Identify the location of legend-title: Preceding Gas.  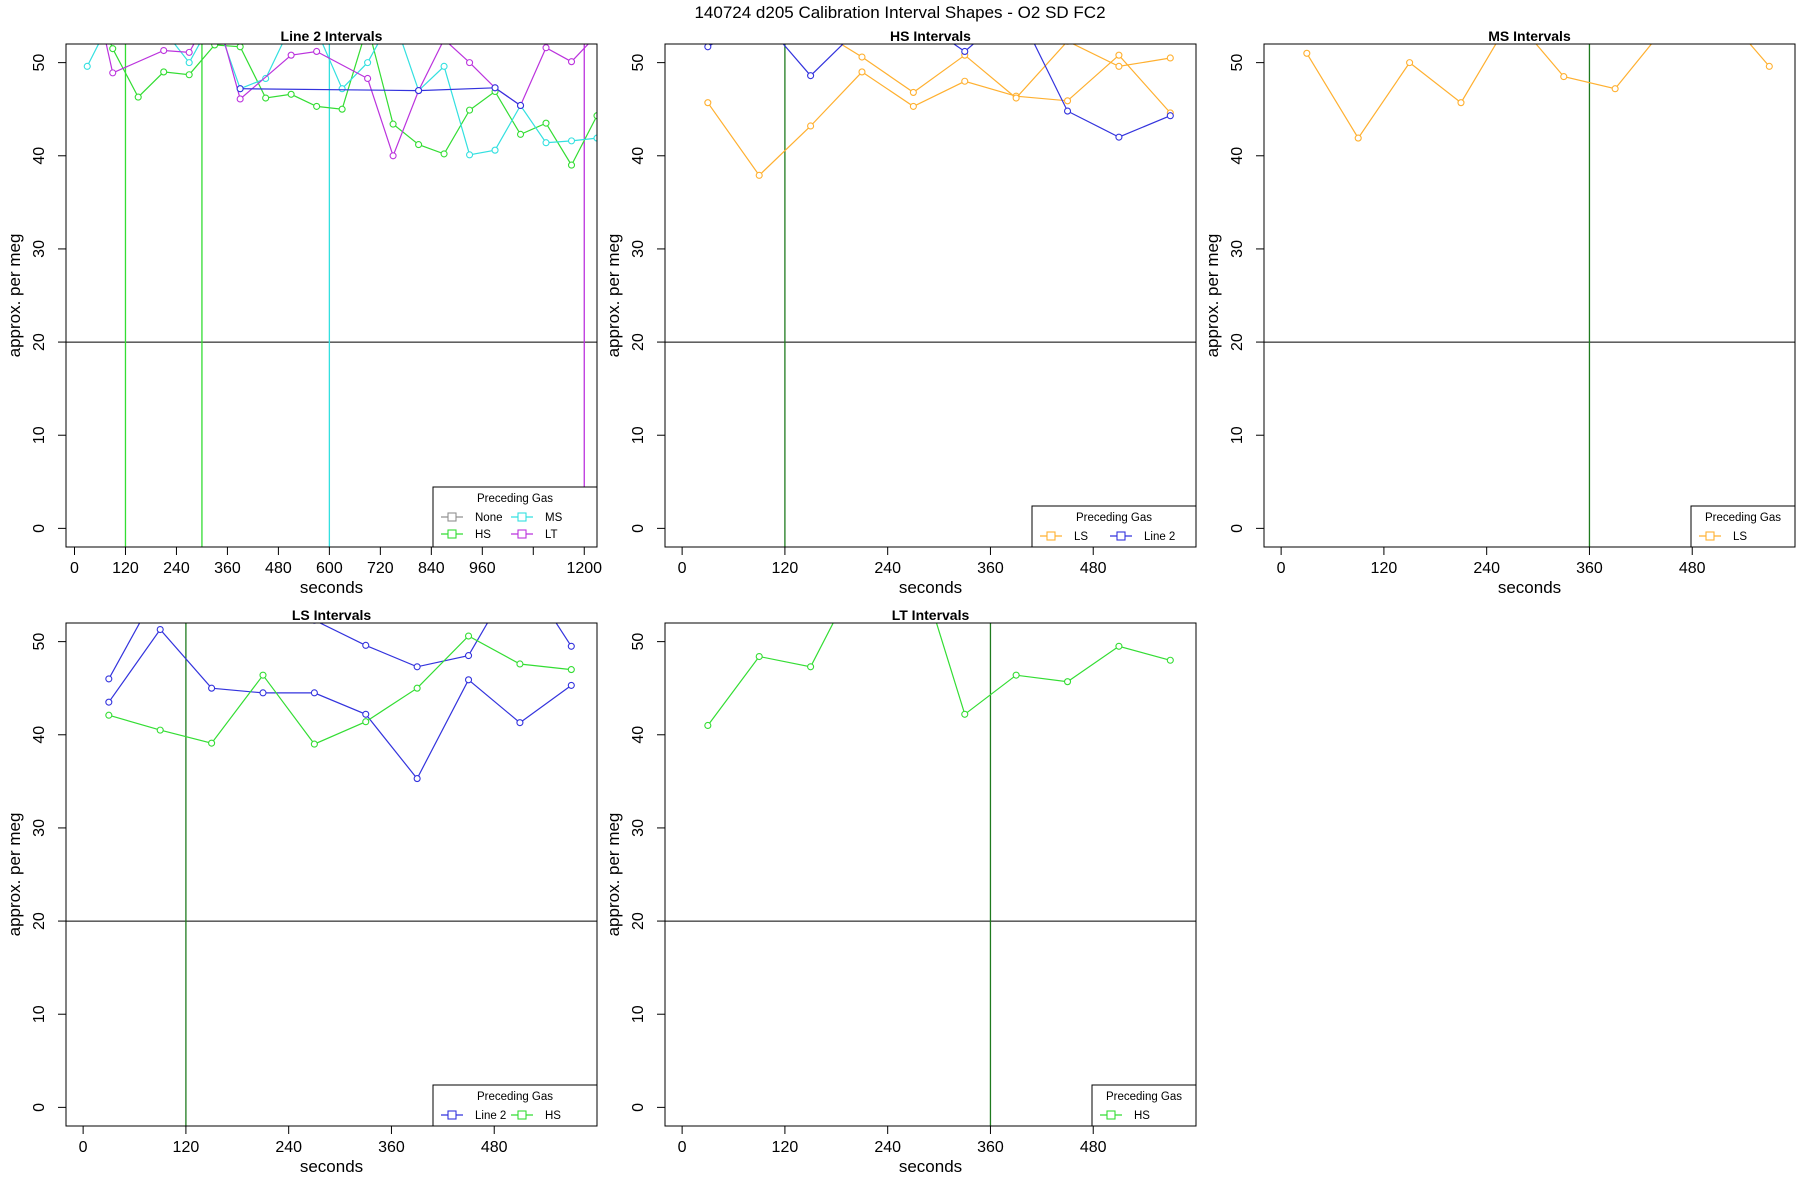
(1114, 518).